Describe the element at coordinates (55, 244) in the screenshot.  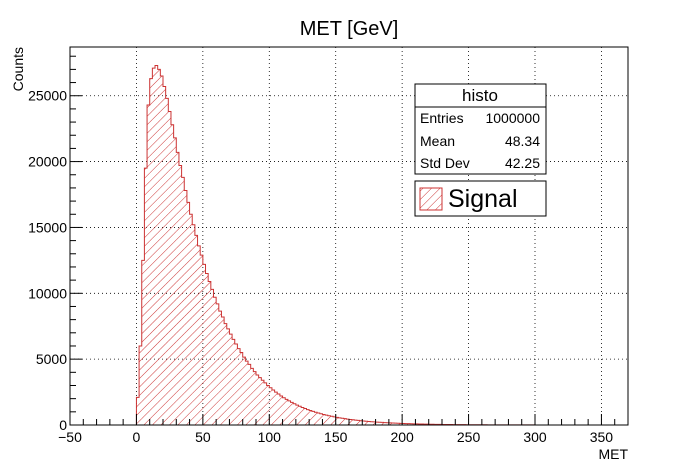
I see `y-axis-ticks: 0 5000 10000 15000 20000 25000` at that location.